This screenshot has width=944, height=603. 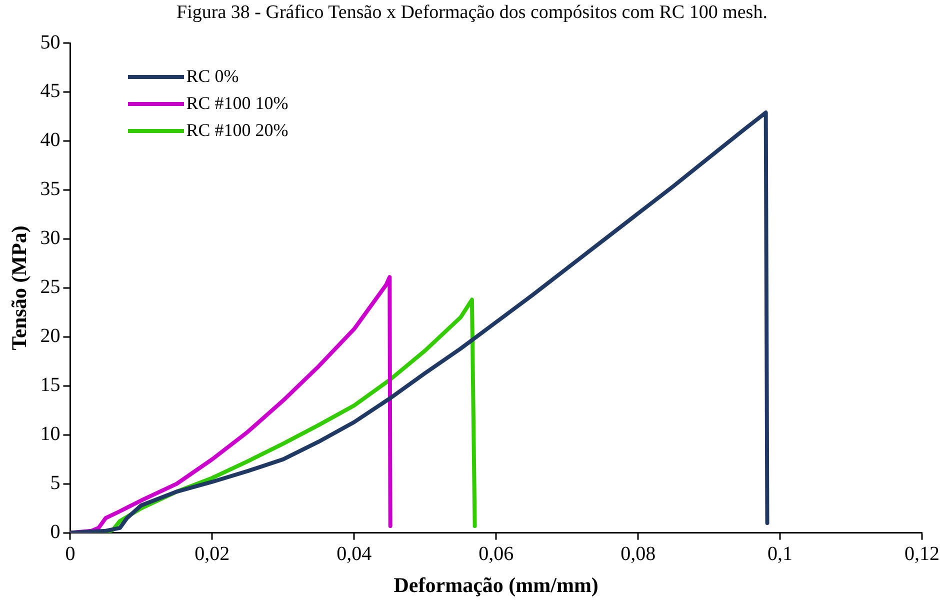 I want to click on legend-label: RC #100 10%, so click(x=237, y=103).